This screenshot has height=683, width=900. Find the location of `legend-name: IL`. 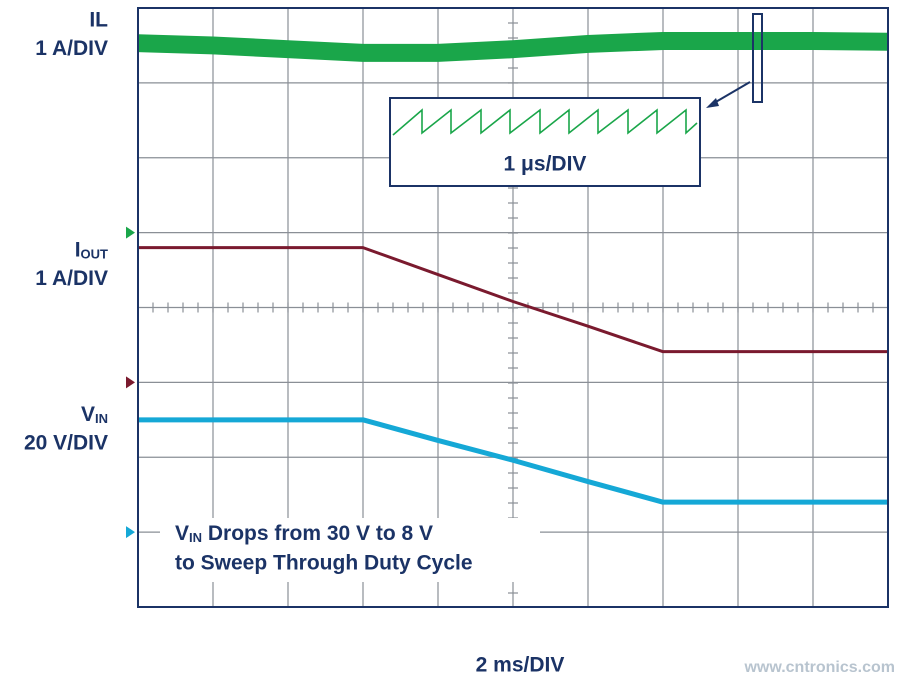

legend-name: IL is located at coordinates (98, 19).